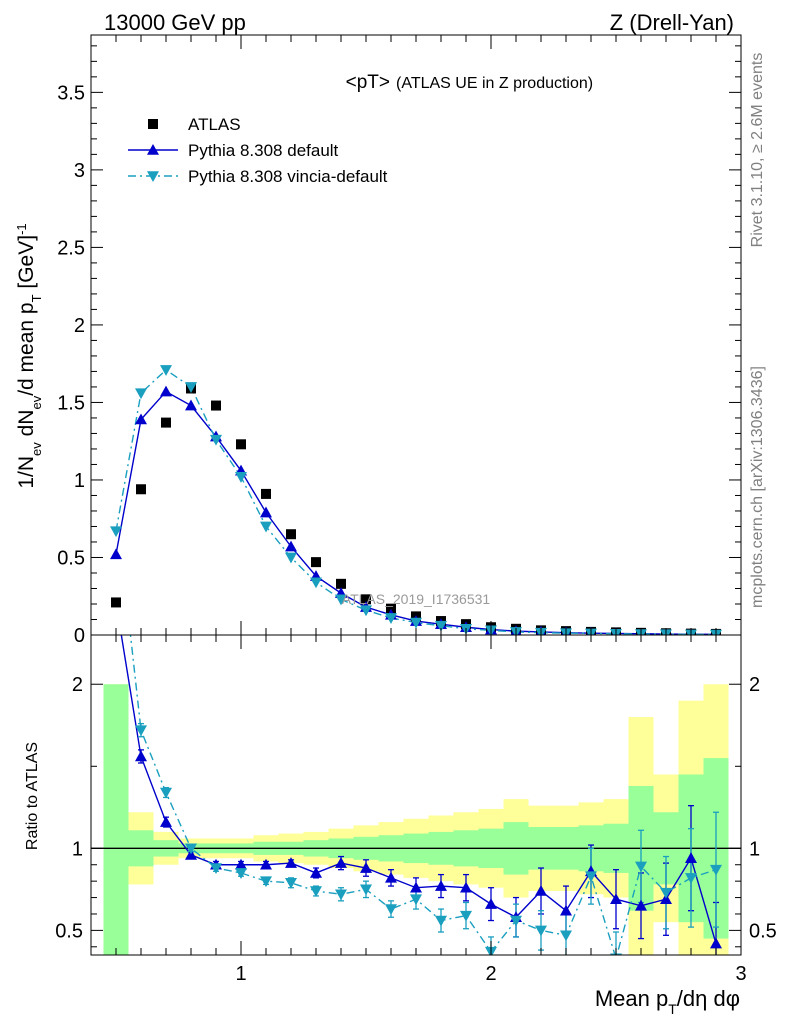  Describe the element at coordinates (79, 171) in the screenshot. I see `main-ytick-label: 3` at that location.